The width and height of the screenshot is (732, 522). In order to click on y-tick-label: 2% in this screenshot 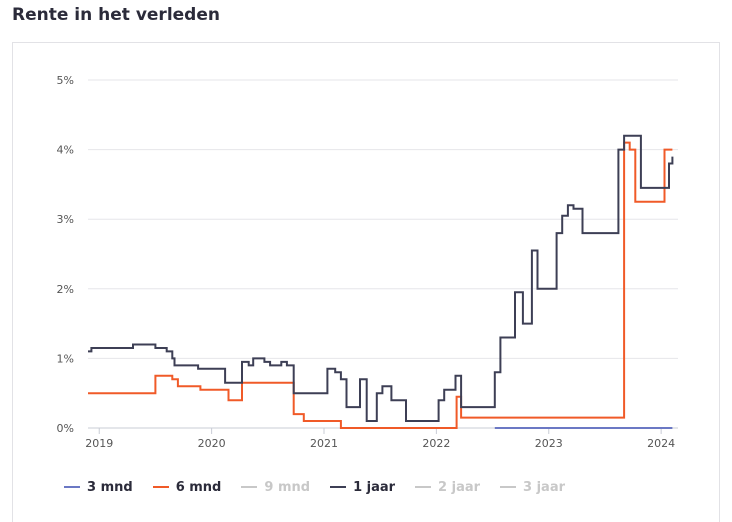, I will do `click(65, 289)`.